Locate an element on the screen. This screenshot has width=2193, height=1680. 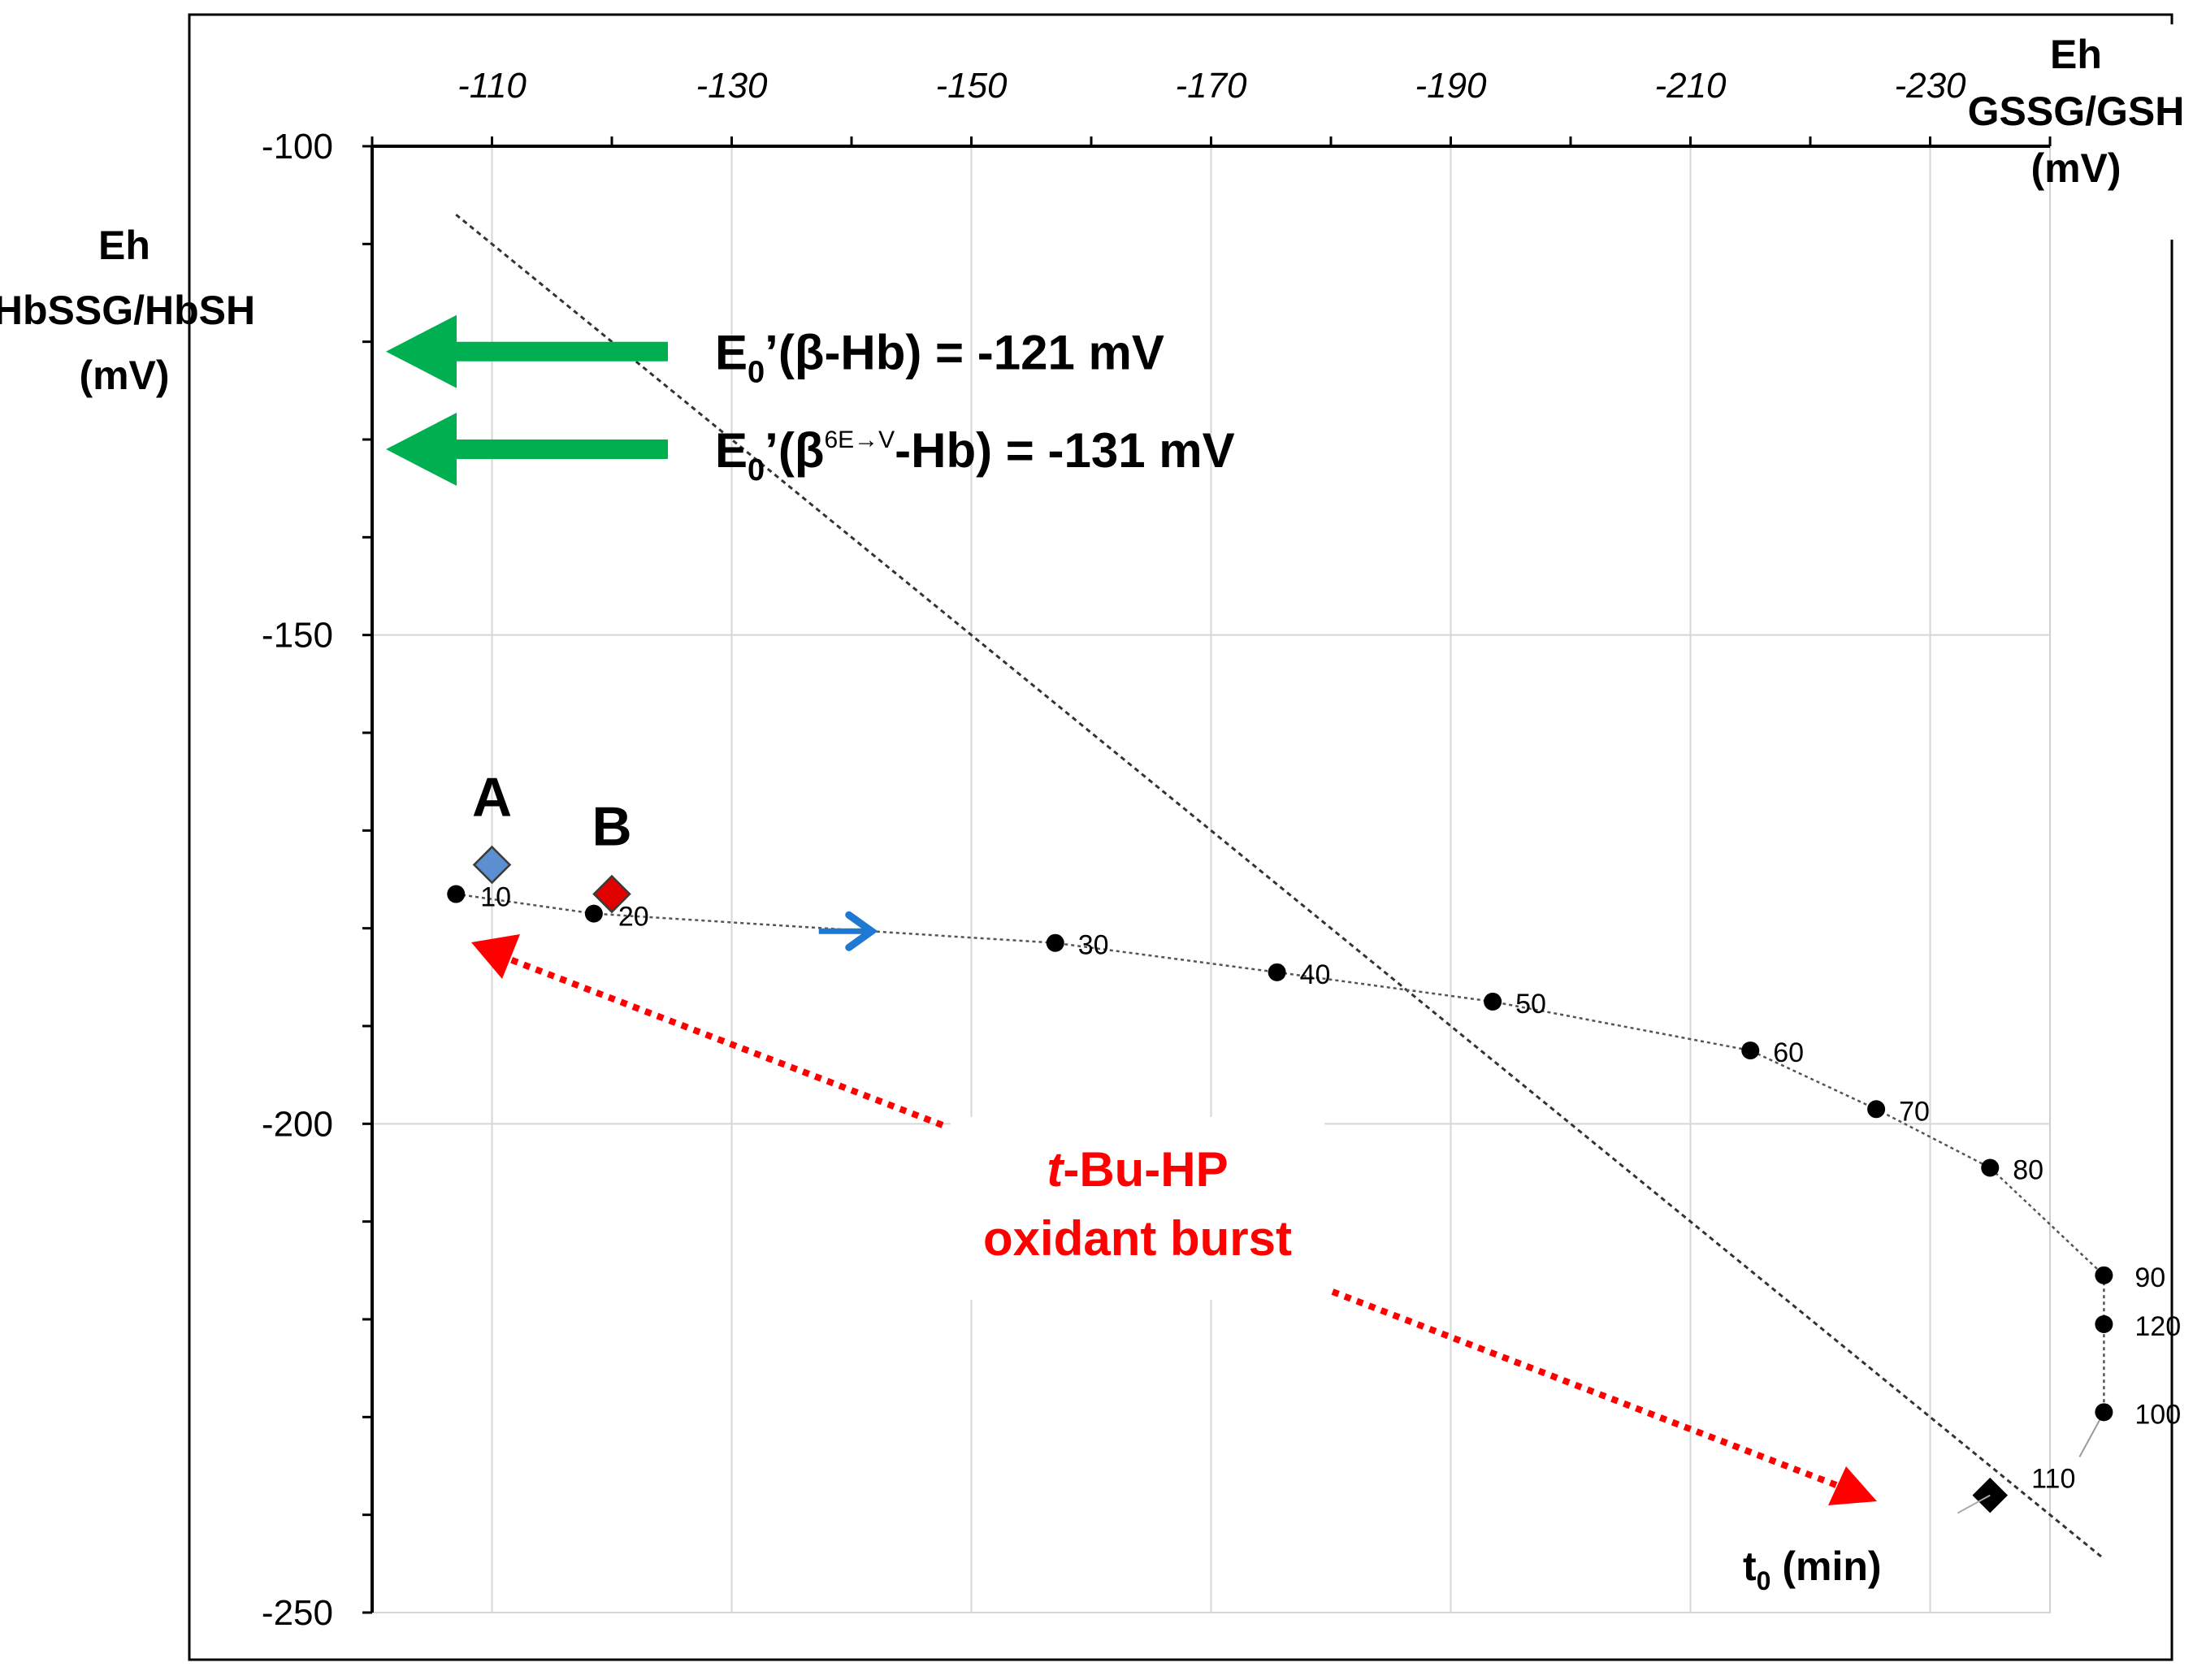
x-axis-title-cover is located at coordinates (2061, 132).